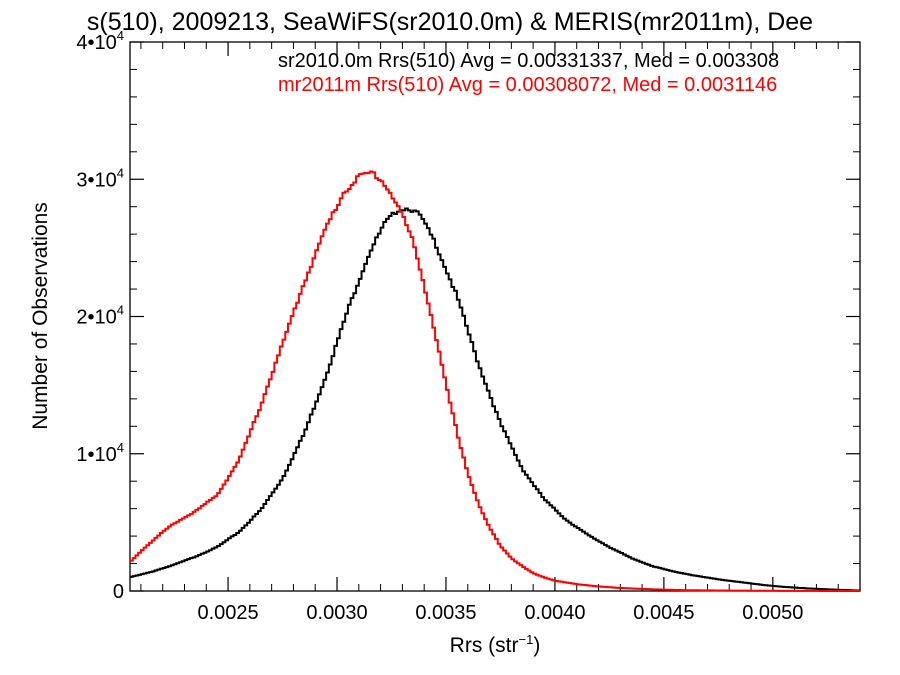  What do you see at coordinates (484, 645) in the screenshot?
I see `x-axis-label-main: Rrs (str` at bounding box center [484, 645].